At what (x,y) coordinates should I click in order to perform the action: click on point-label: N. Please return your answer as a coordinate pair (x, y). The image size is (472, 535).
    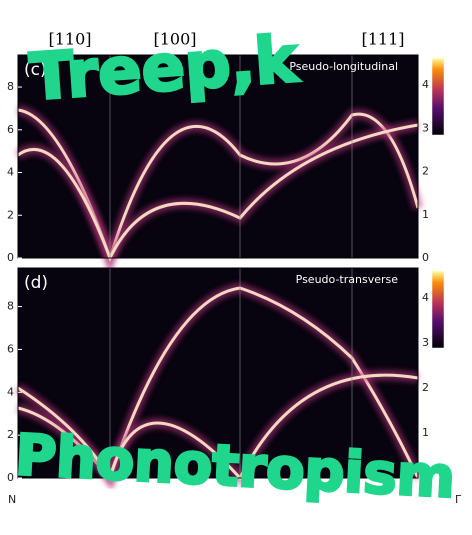
    Looking at the image, I should click on (12, 499).